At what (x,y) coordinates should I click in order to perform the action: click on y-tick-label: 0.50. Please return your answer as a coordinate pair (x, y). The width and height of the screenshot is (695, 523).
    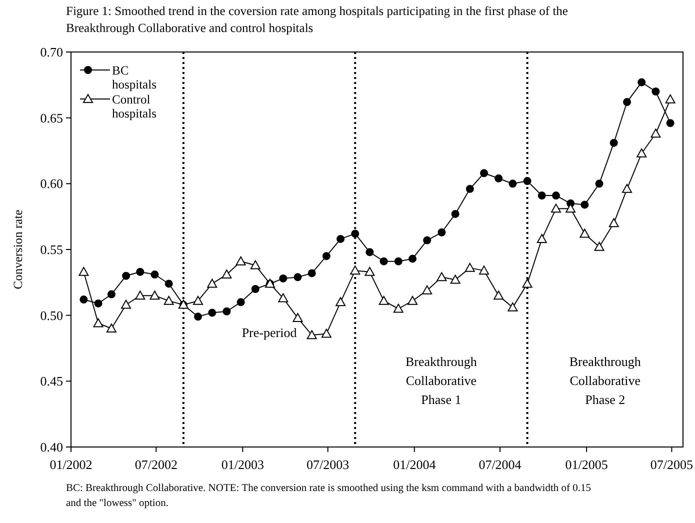
    Looking at the image, I should click on (51, 315).